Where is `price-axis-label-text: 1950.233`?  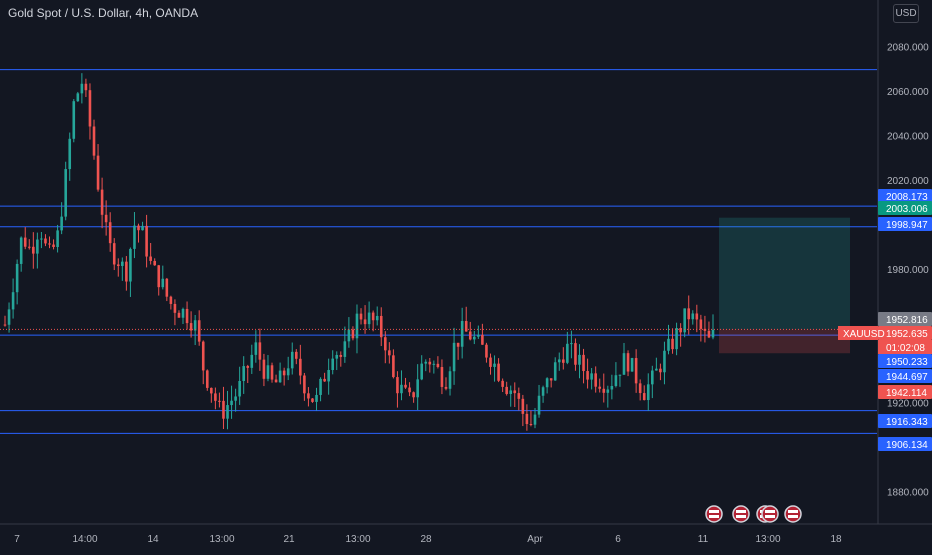
price-axis-label-text: 1950.233 is located at coordinates (907, 362).